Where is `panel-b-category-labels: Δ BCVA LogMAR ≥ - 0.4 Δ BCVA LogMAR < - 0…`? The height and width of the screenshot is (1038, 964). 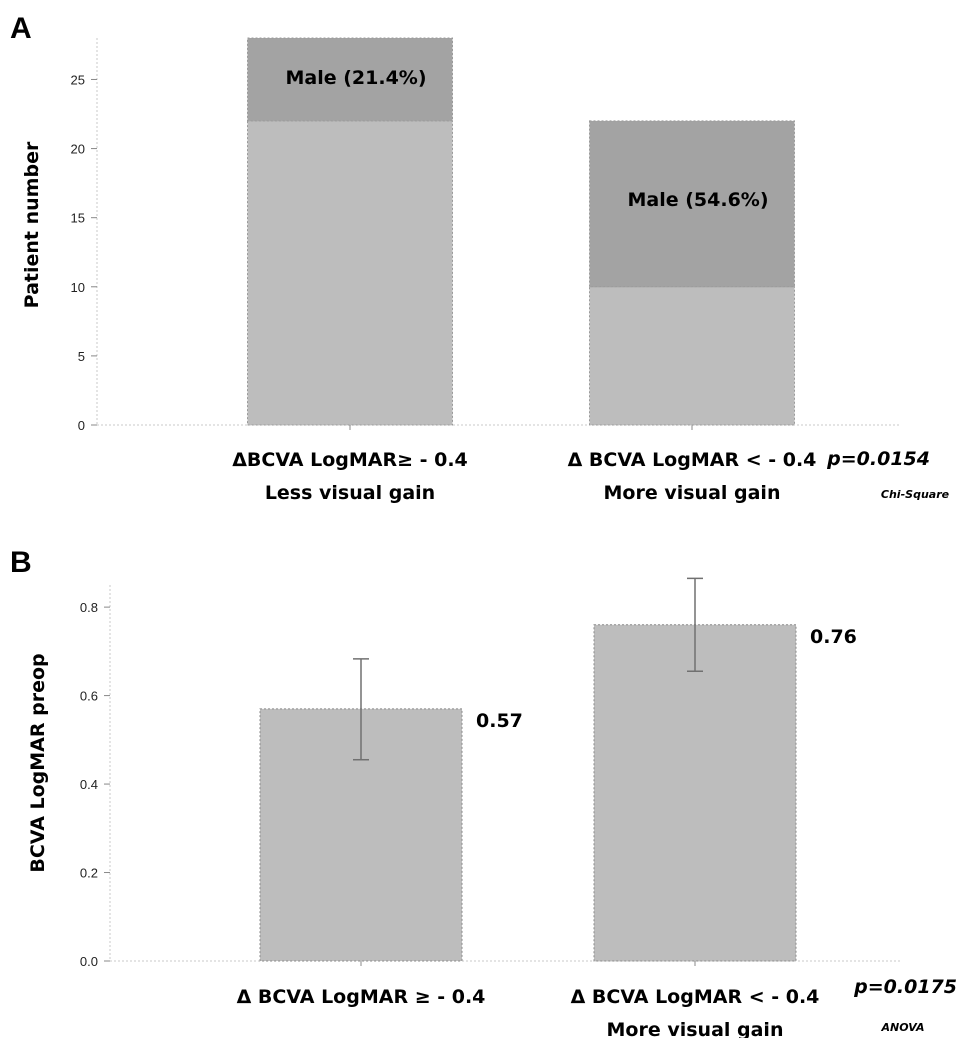
panel-b-category-labels: Δ BCVA LogMAR ≥ - 0.4 Δ BCVA LogMAR < - 0… is located at coordinates (528, 1012).